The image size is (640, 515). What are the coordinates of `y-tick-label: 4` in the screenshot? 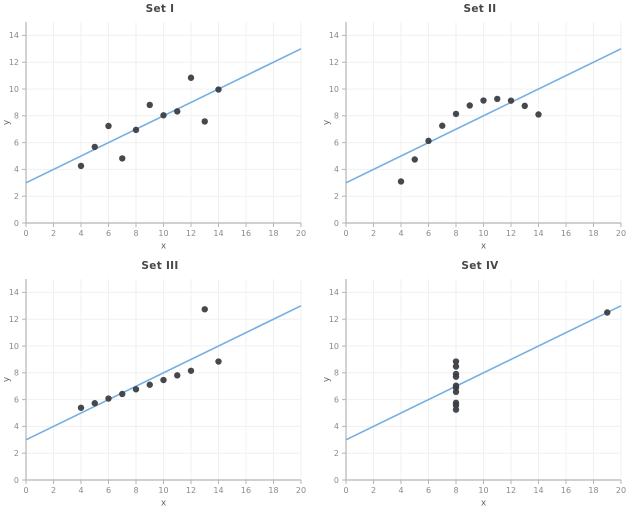 It's located at (336, 426).